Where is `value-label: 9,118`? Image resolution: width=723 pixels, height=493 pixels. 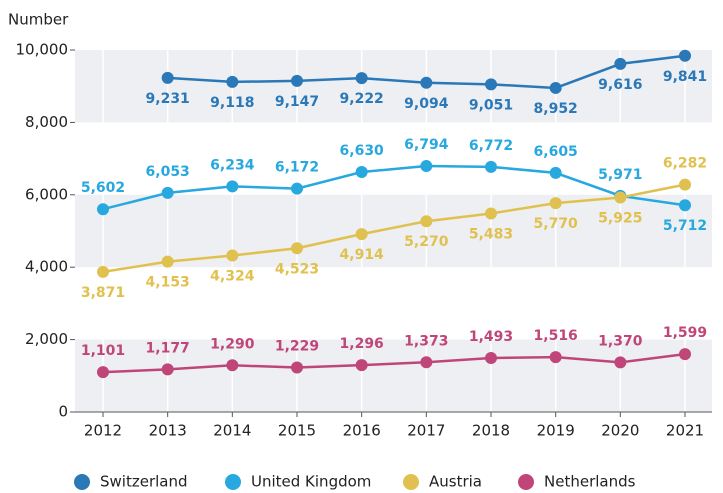
value-label: 9,118 is located at coordinates (232, 103).